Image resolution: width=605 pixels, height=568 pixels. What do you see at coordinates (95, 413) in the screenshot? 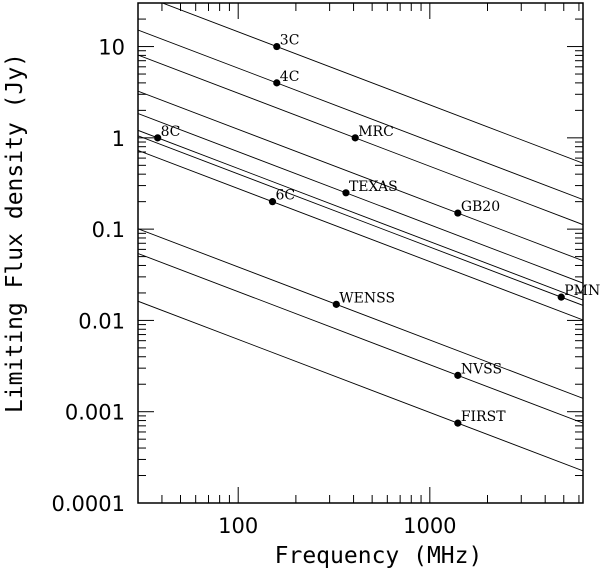
I see `y-tick-label: 0.001` at bounding box center [95, 413].